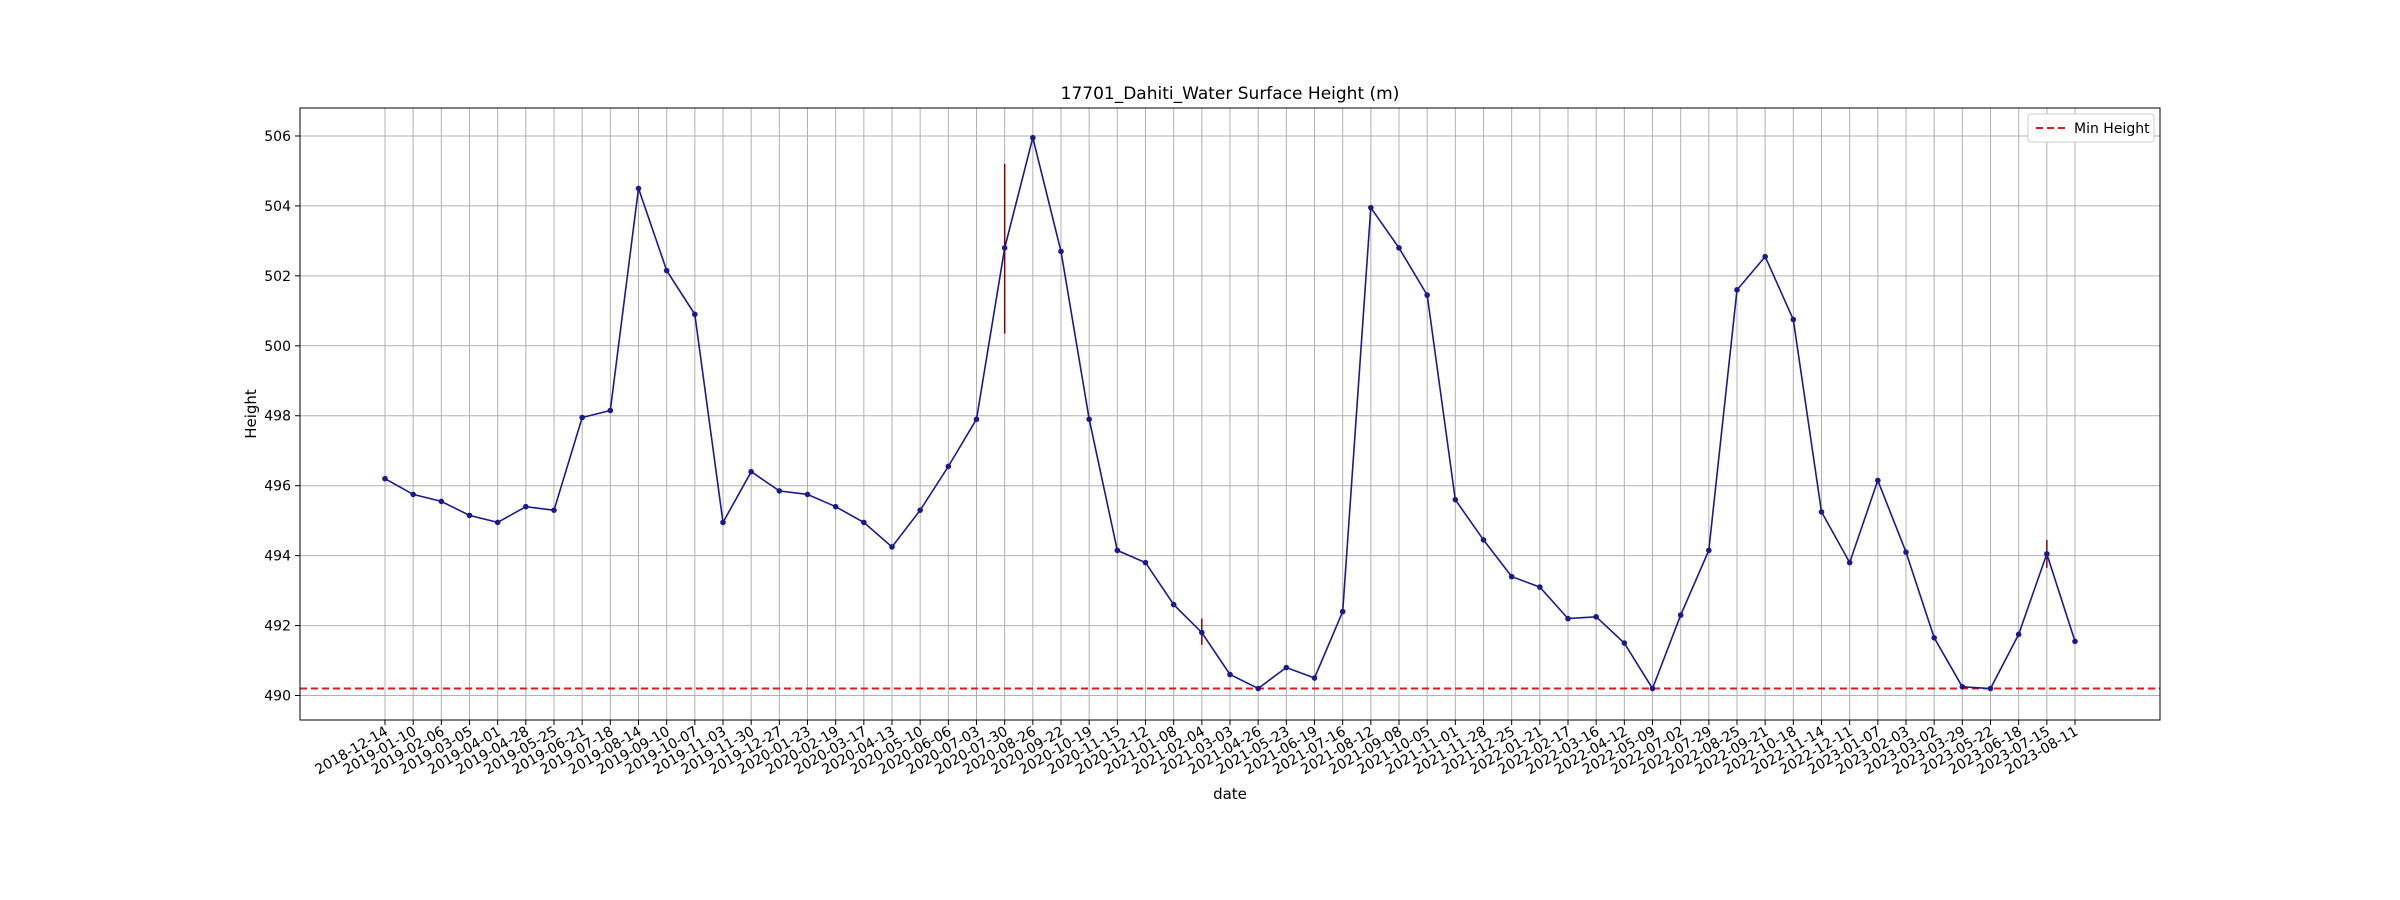 The image size is (2400, 900). Describe the element at coordinates (277, 347) in the screenshot. I see `y-tick-label: 500` at that location.